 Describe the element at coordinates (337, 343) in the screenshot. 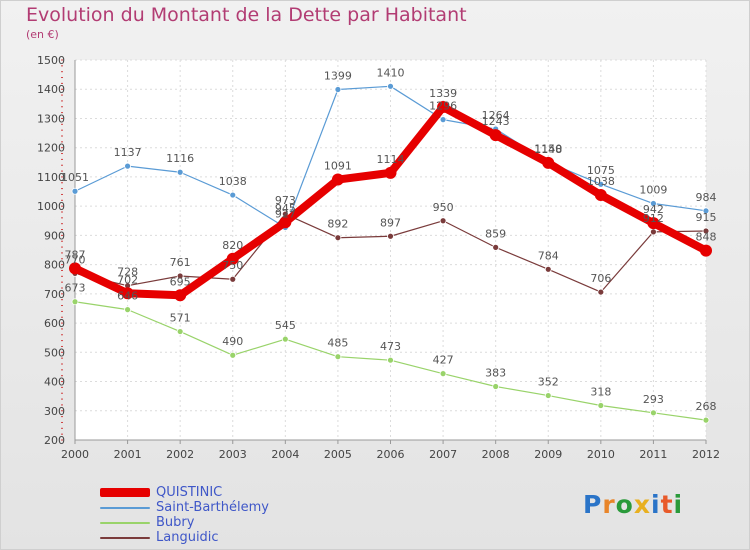

I see `data-label: 485` at that location.